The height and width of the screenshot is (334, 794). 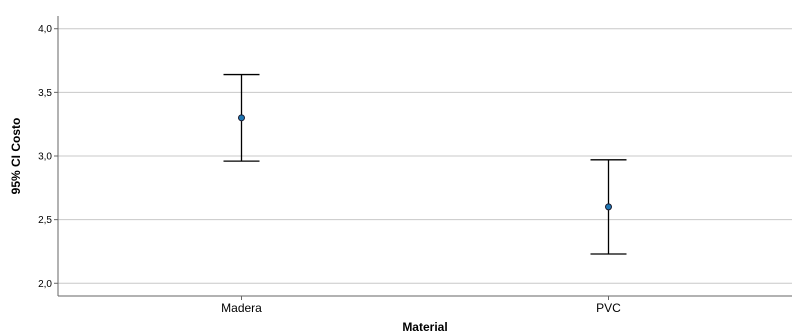 What do you see at coordinates (45, 29) in the screenshot?
I see `y-tick-label: 4,0` at bounding box center [45, 29].